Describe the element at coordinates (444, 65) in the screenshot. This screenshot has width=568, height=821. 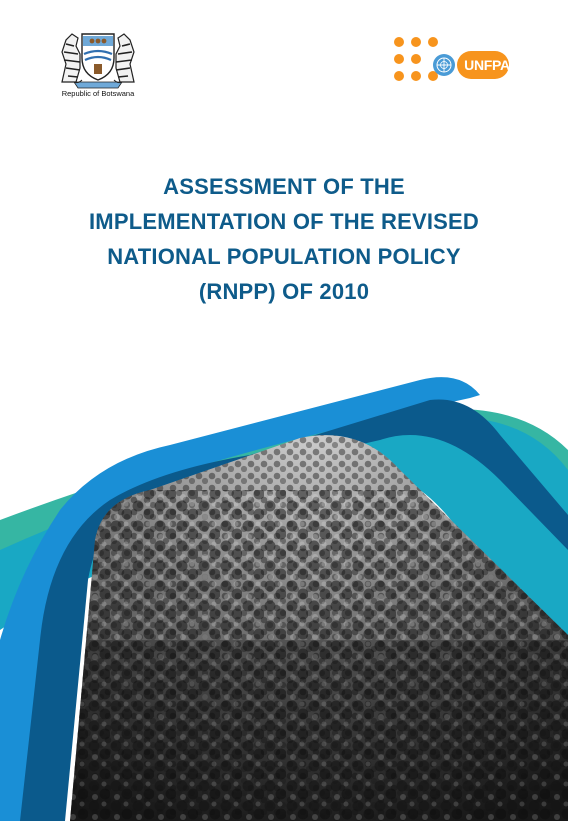
I see `un-emblem-icon` at that location.